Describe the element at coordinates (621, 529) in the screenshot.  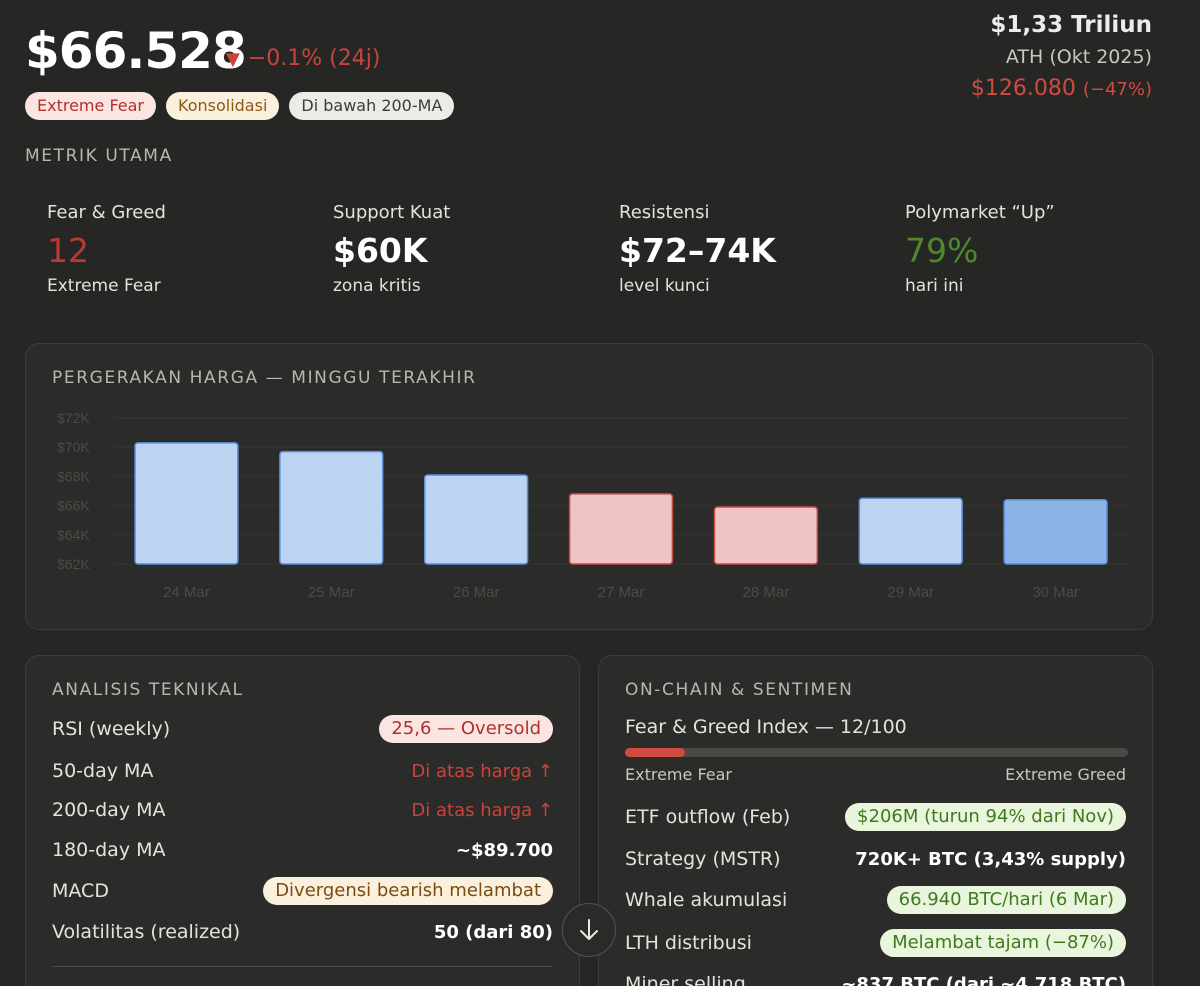
I see `chart-bar-27-mar` at that location.